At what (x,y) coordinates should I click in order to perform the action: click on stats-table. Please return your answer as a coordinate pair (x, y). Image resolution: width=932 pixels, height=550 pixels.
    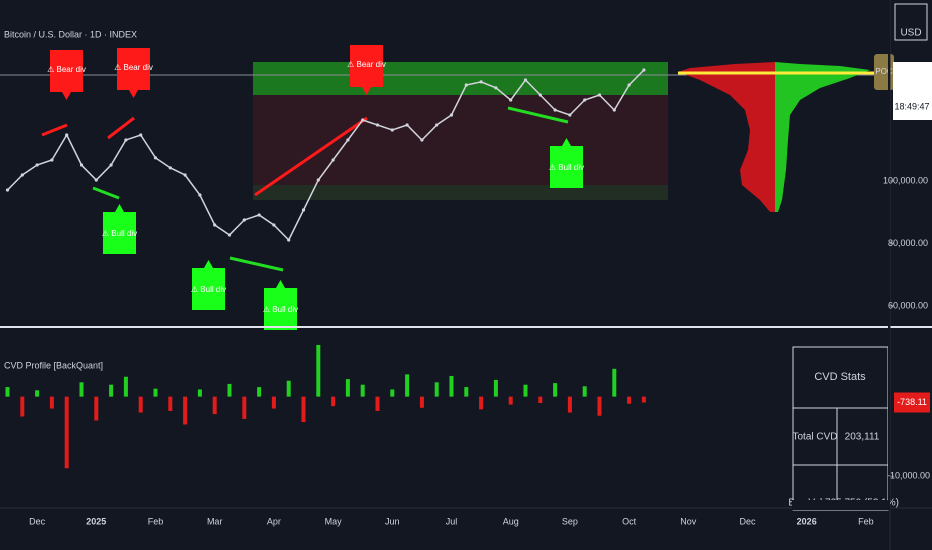
    Looking at the image, I should click on (840, 428).